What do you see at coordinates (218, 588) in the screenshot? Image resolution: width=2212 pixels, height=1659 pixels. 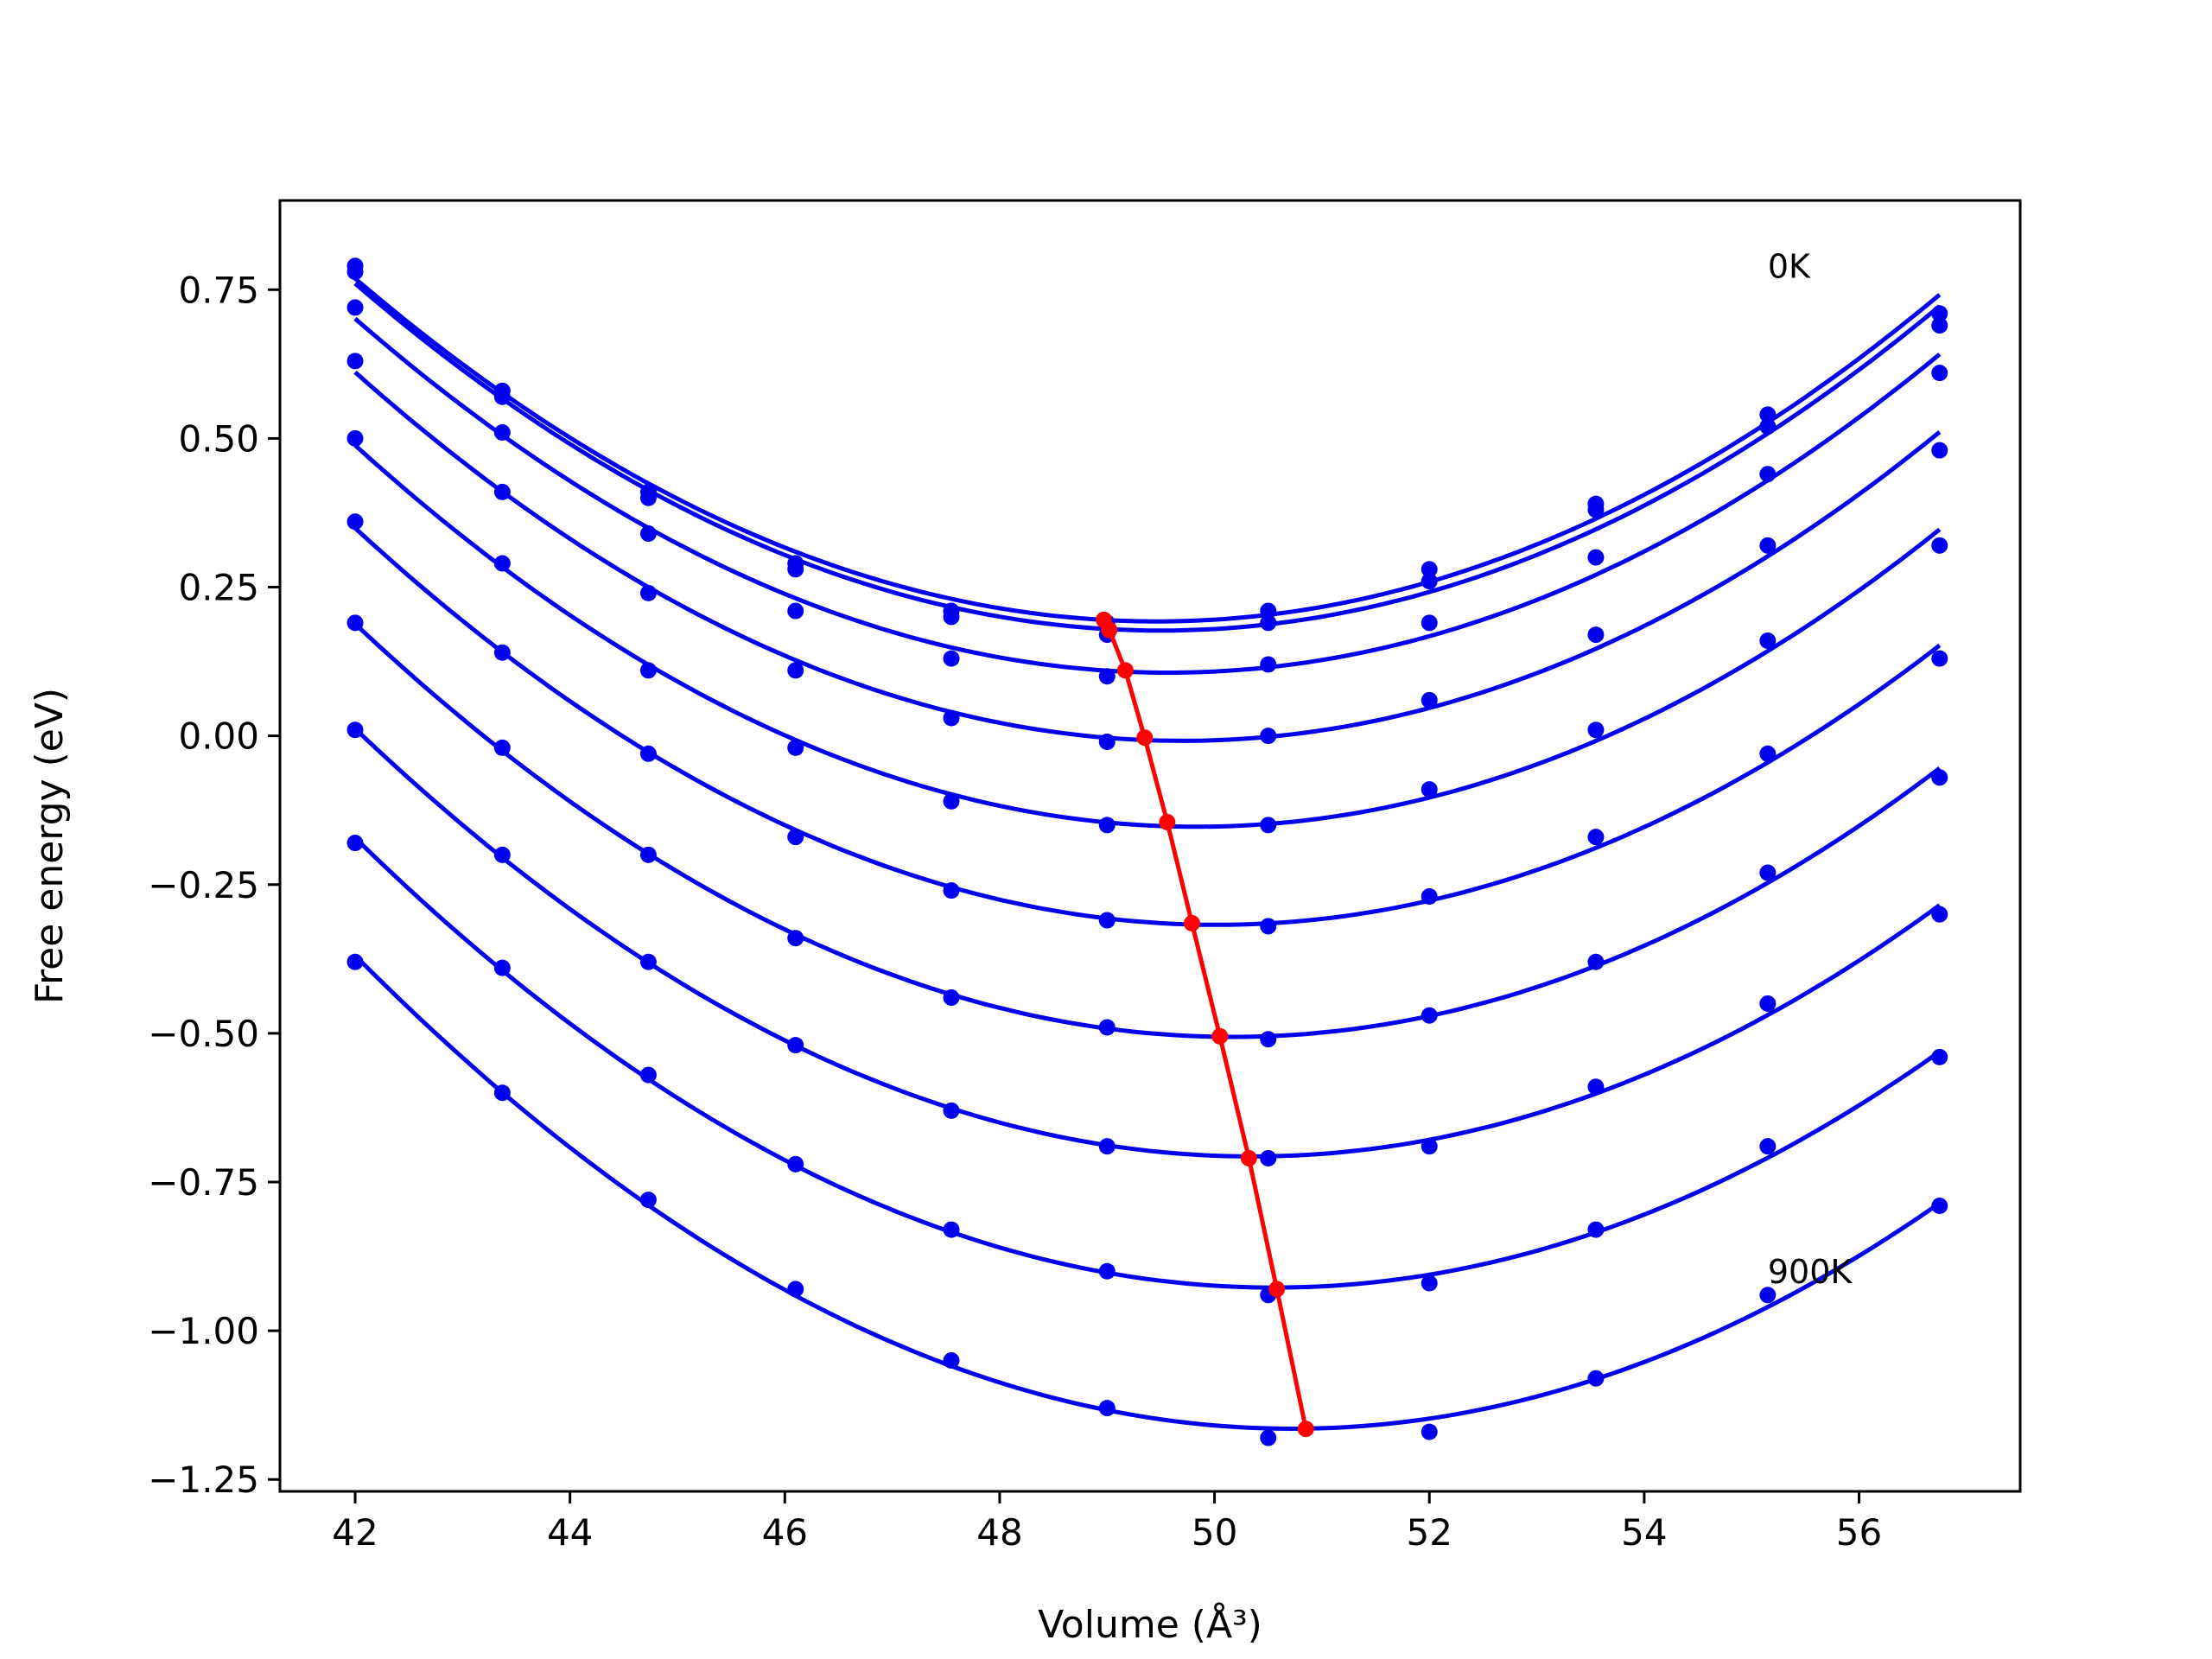 I see `y-tick-label-2: 0.25` at bounding box center [218, 588].